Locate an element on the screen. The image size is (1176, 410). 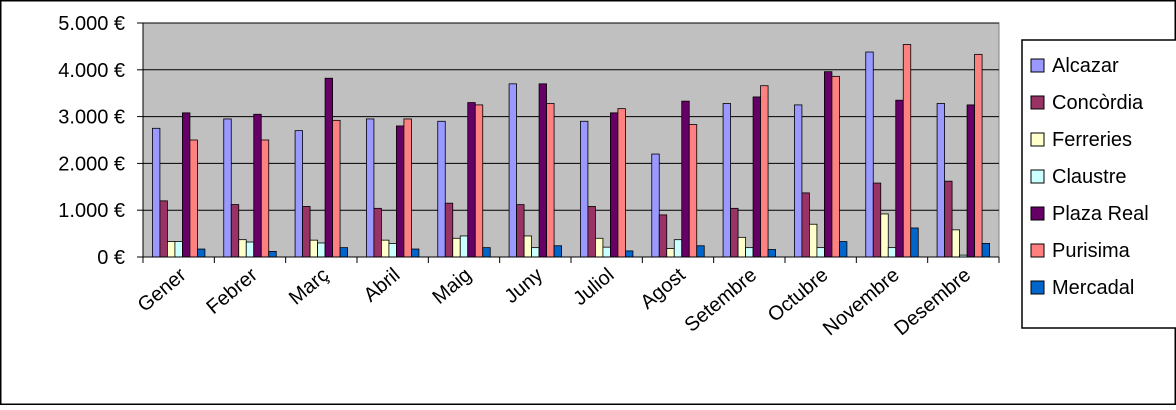
y-tick-labels: 0 € 1.000 € 2.000 € 3.000 € 4.000 € 5.000 € is located at coordinates (91, 141).